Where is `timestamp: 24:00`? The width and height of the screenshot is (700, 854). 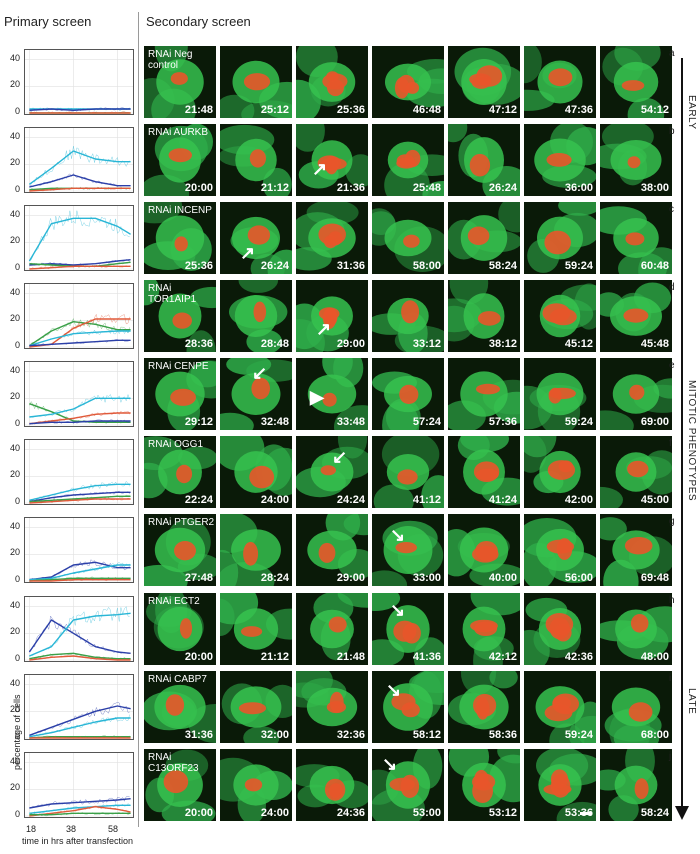 timestamp: 24:00 is located at coordinates (274, 500).